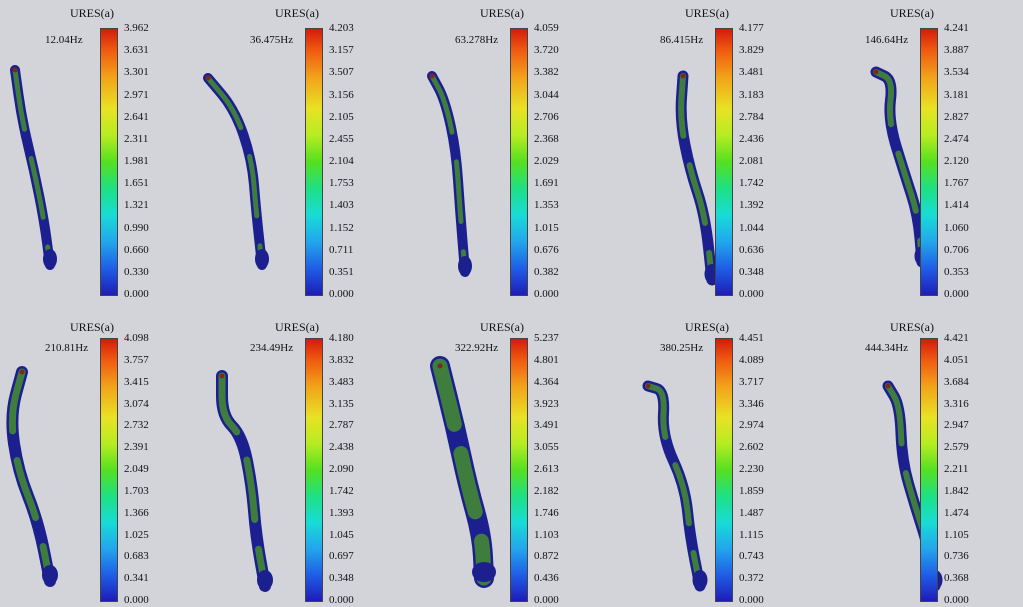 The height and width of the screenshot is (607, 1023). What do you see at coordinates (136, 183) in the screenshot?
I see `colorbar-tick-label: 1.651` at bounding box center [136, 183].